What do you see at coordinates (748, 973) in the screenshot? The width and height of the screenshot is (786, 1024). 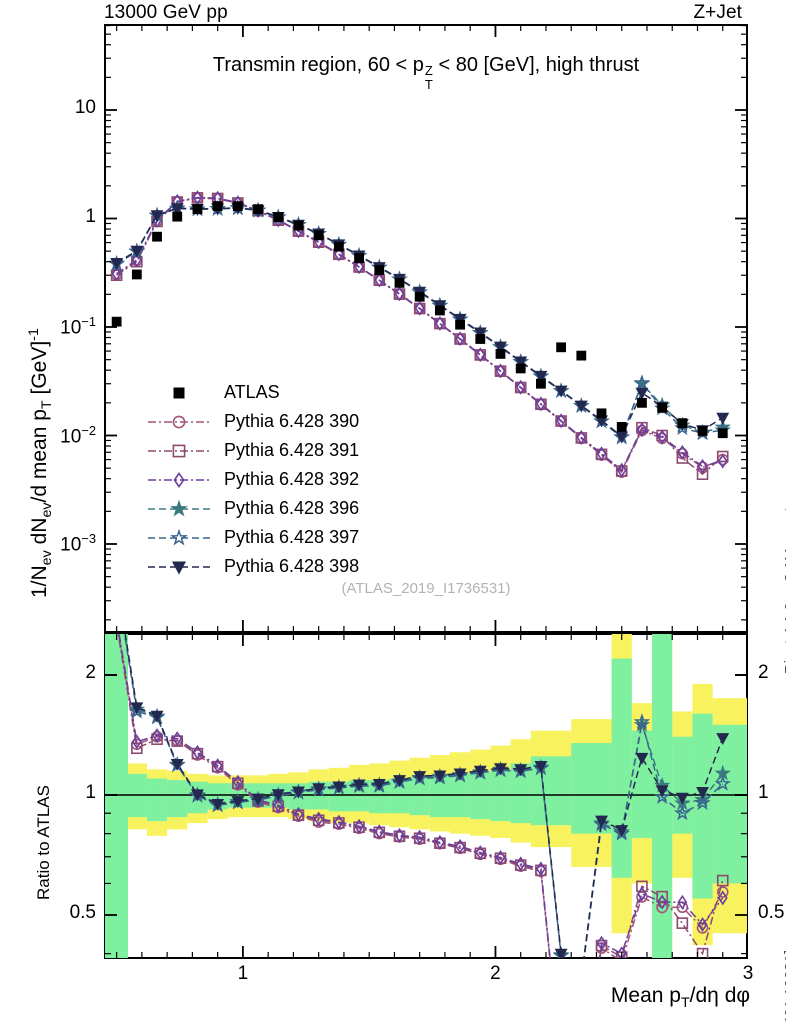 I see `x-tick-2: 3` at bounding box center [748, 973].